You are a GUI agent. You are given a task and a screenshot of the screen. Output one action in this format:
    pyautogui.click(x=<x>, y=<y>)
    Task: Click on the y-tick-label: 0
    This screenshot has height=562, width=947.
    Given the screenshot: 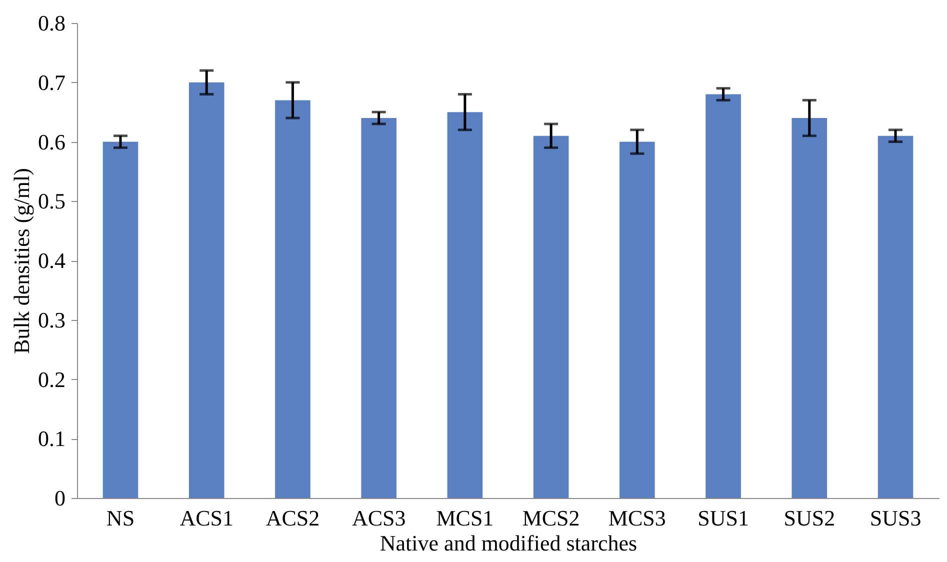 What is the action you would take?
    pyautogui.click(x=60, y=498)
    